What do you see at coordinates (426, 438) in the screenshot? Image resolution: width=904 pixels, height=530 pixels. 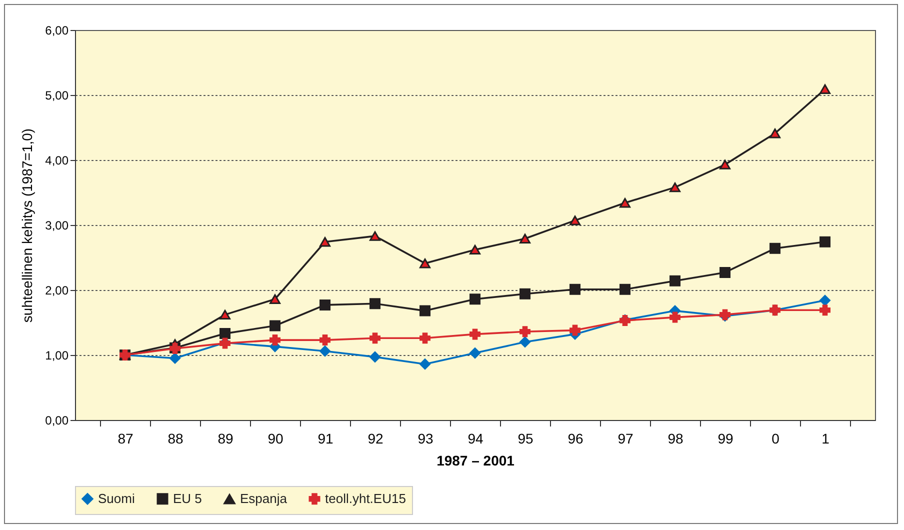 I see `x-tick-label: 93` at bounding box center [426, 438].